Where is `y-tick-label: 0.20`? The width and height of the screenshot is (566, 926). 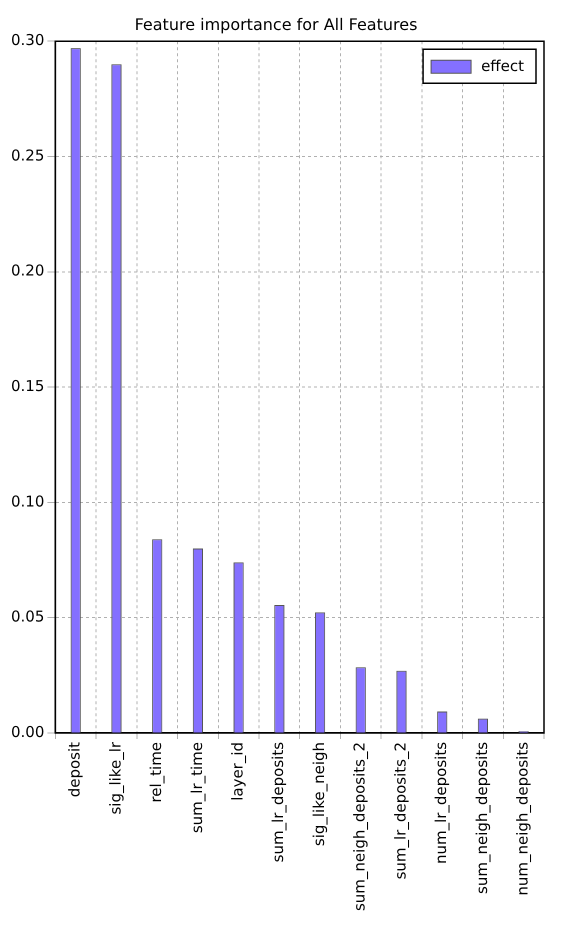 y-tick-label: 0.20 is located at coordinates (27, 271).